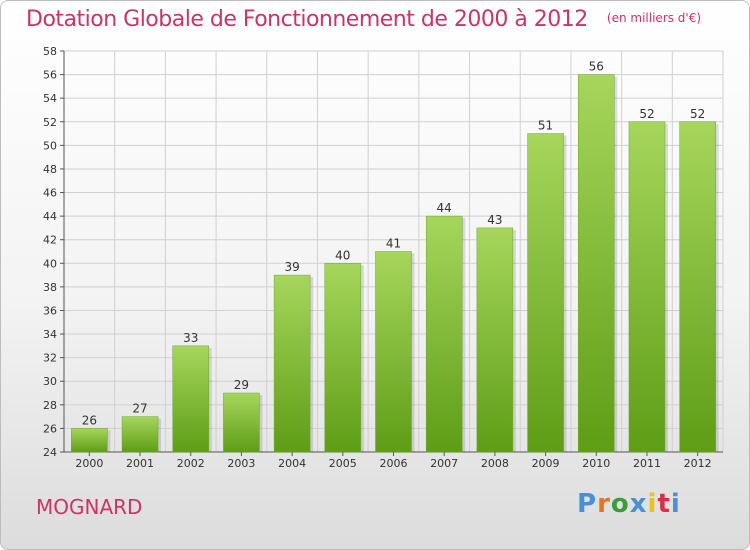 Image resolution: width=750 pixels, height=550 pixels. What do you see at coordinates (50, 381) in the screenshot?
I see `y-tick-label: 30` at bounding box center [50, 381].